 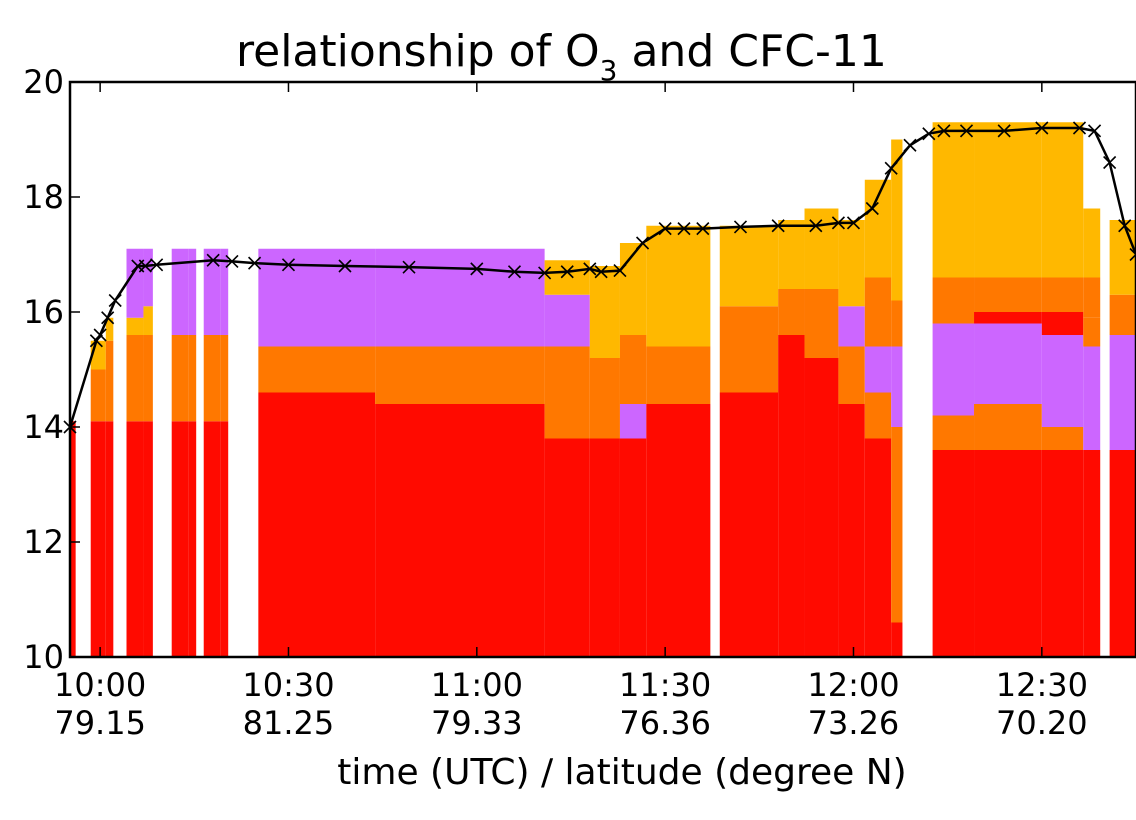 I want to click on x-tick-latitude-label: 79.15, so click(x=100, y=723).